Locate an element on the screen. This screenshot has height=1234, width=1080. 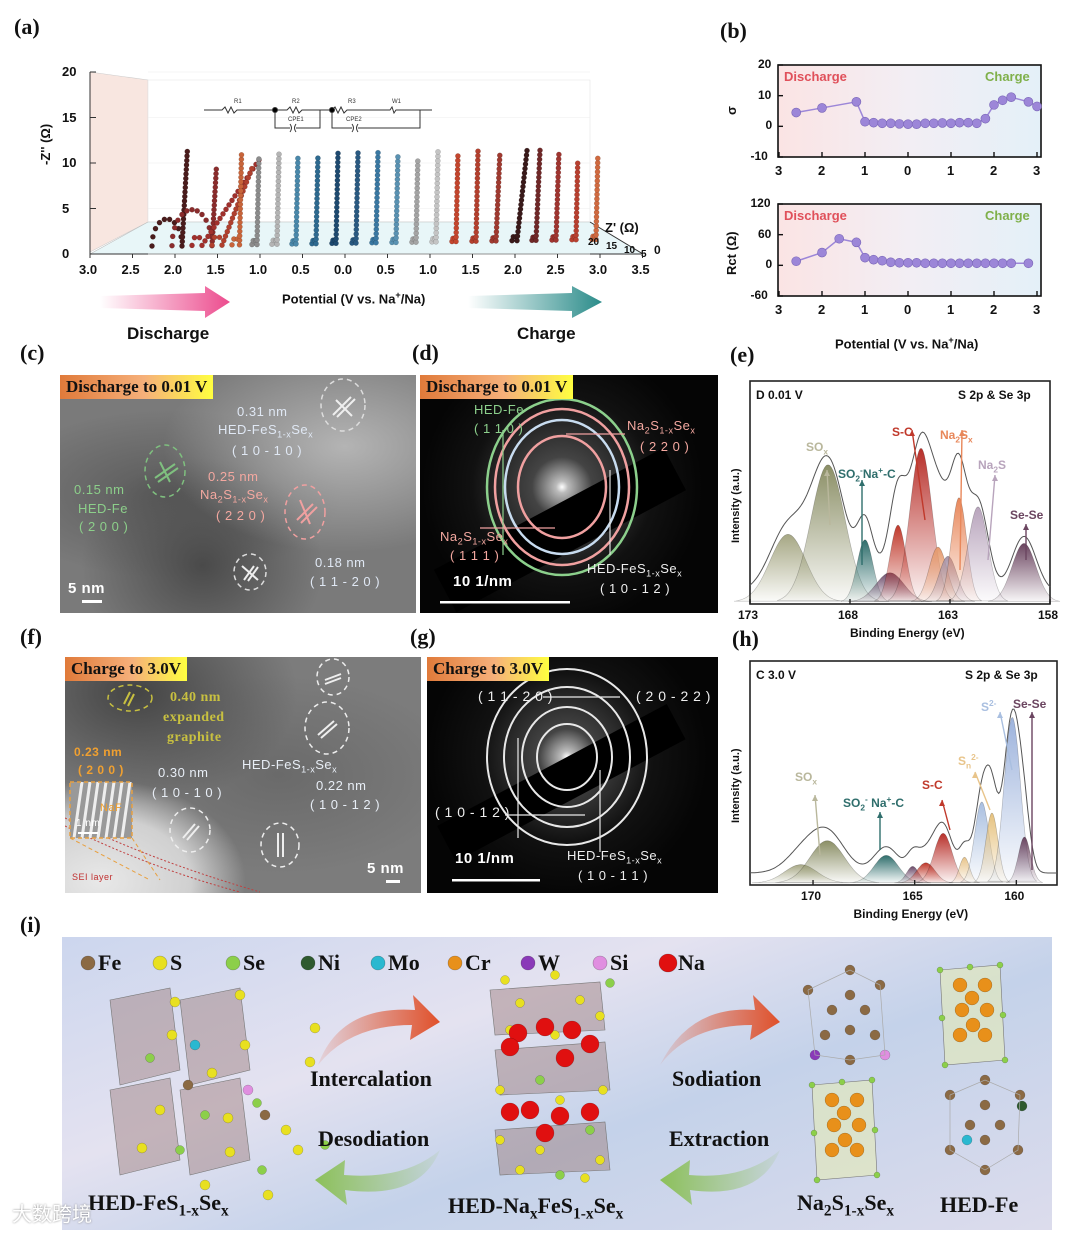
panel-label-i: (i) is located at coordinates (30, 924).